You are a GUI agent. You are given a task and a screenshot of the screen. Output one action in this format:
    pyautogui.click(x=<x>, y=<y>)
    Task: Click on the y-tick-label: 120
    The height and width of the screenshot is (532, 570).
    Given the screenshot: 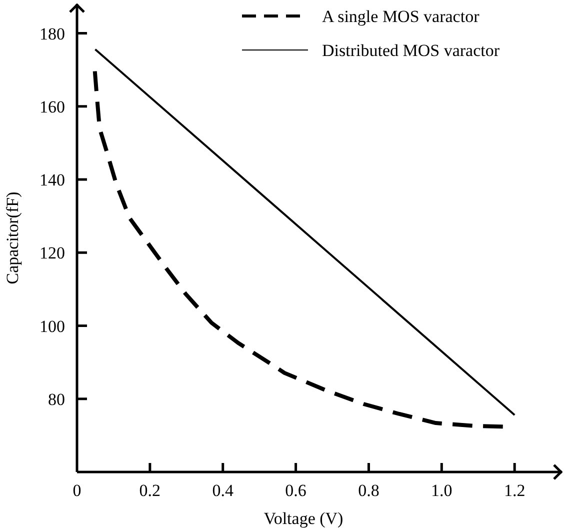 What is the action you would take?
    pyautogui.click(x=52, y=253)
    